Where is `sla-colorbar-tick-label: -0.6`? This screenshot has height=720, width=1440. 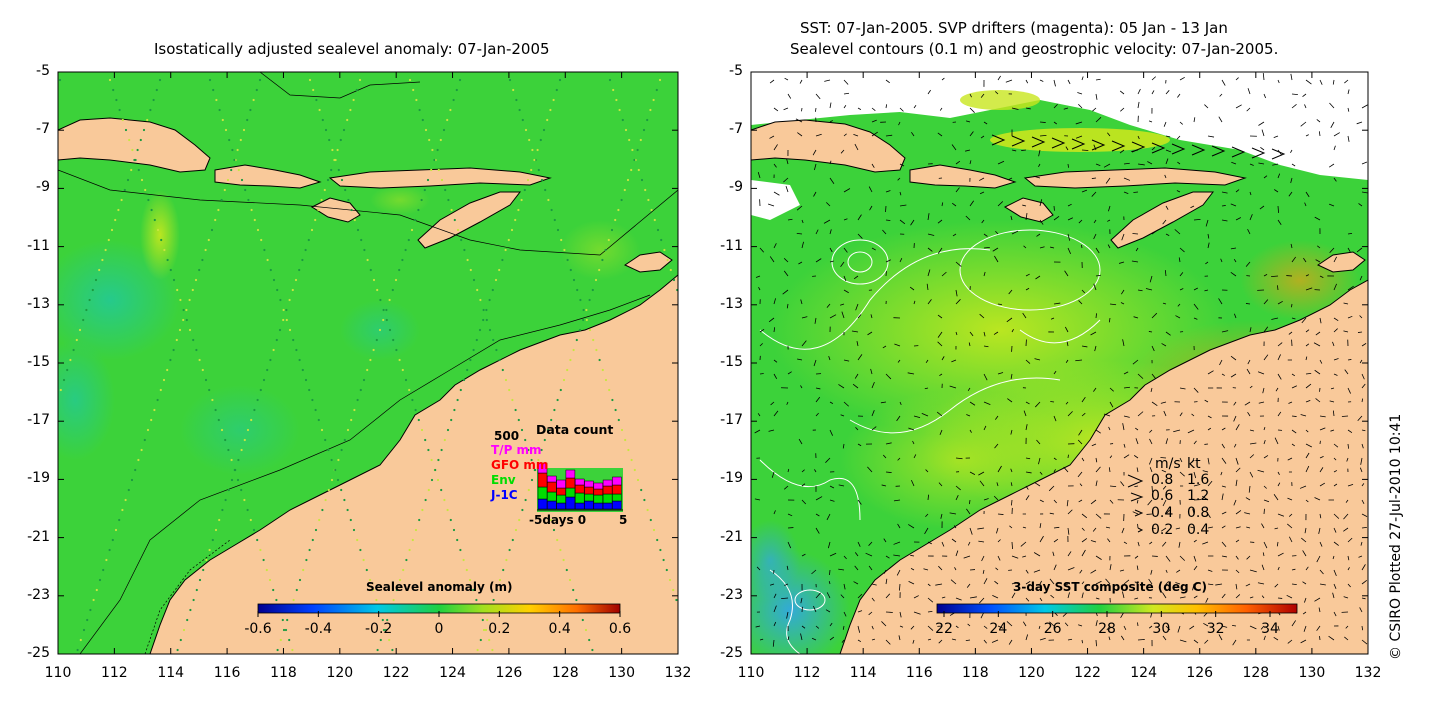 sla-colorbar-tick-label: -0.6 is located at coordinates (258, 629).